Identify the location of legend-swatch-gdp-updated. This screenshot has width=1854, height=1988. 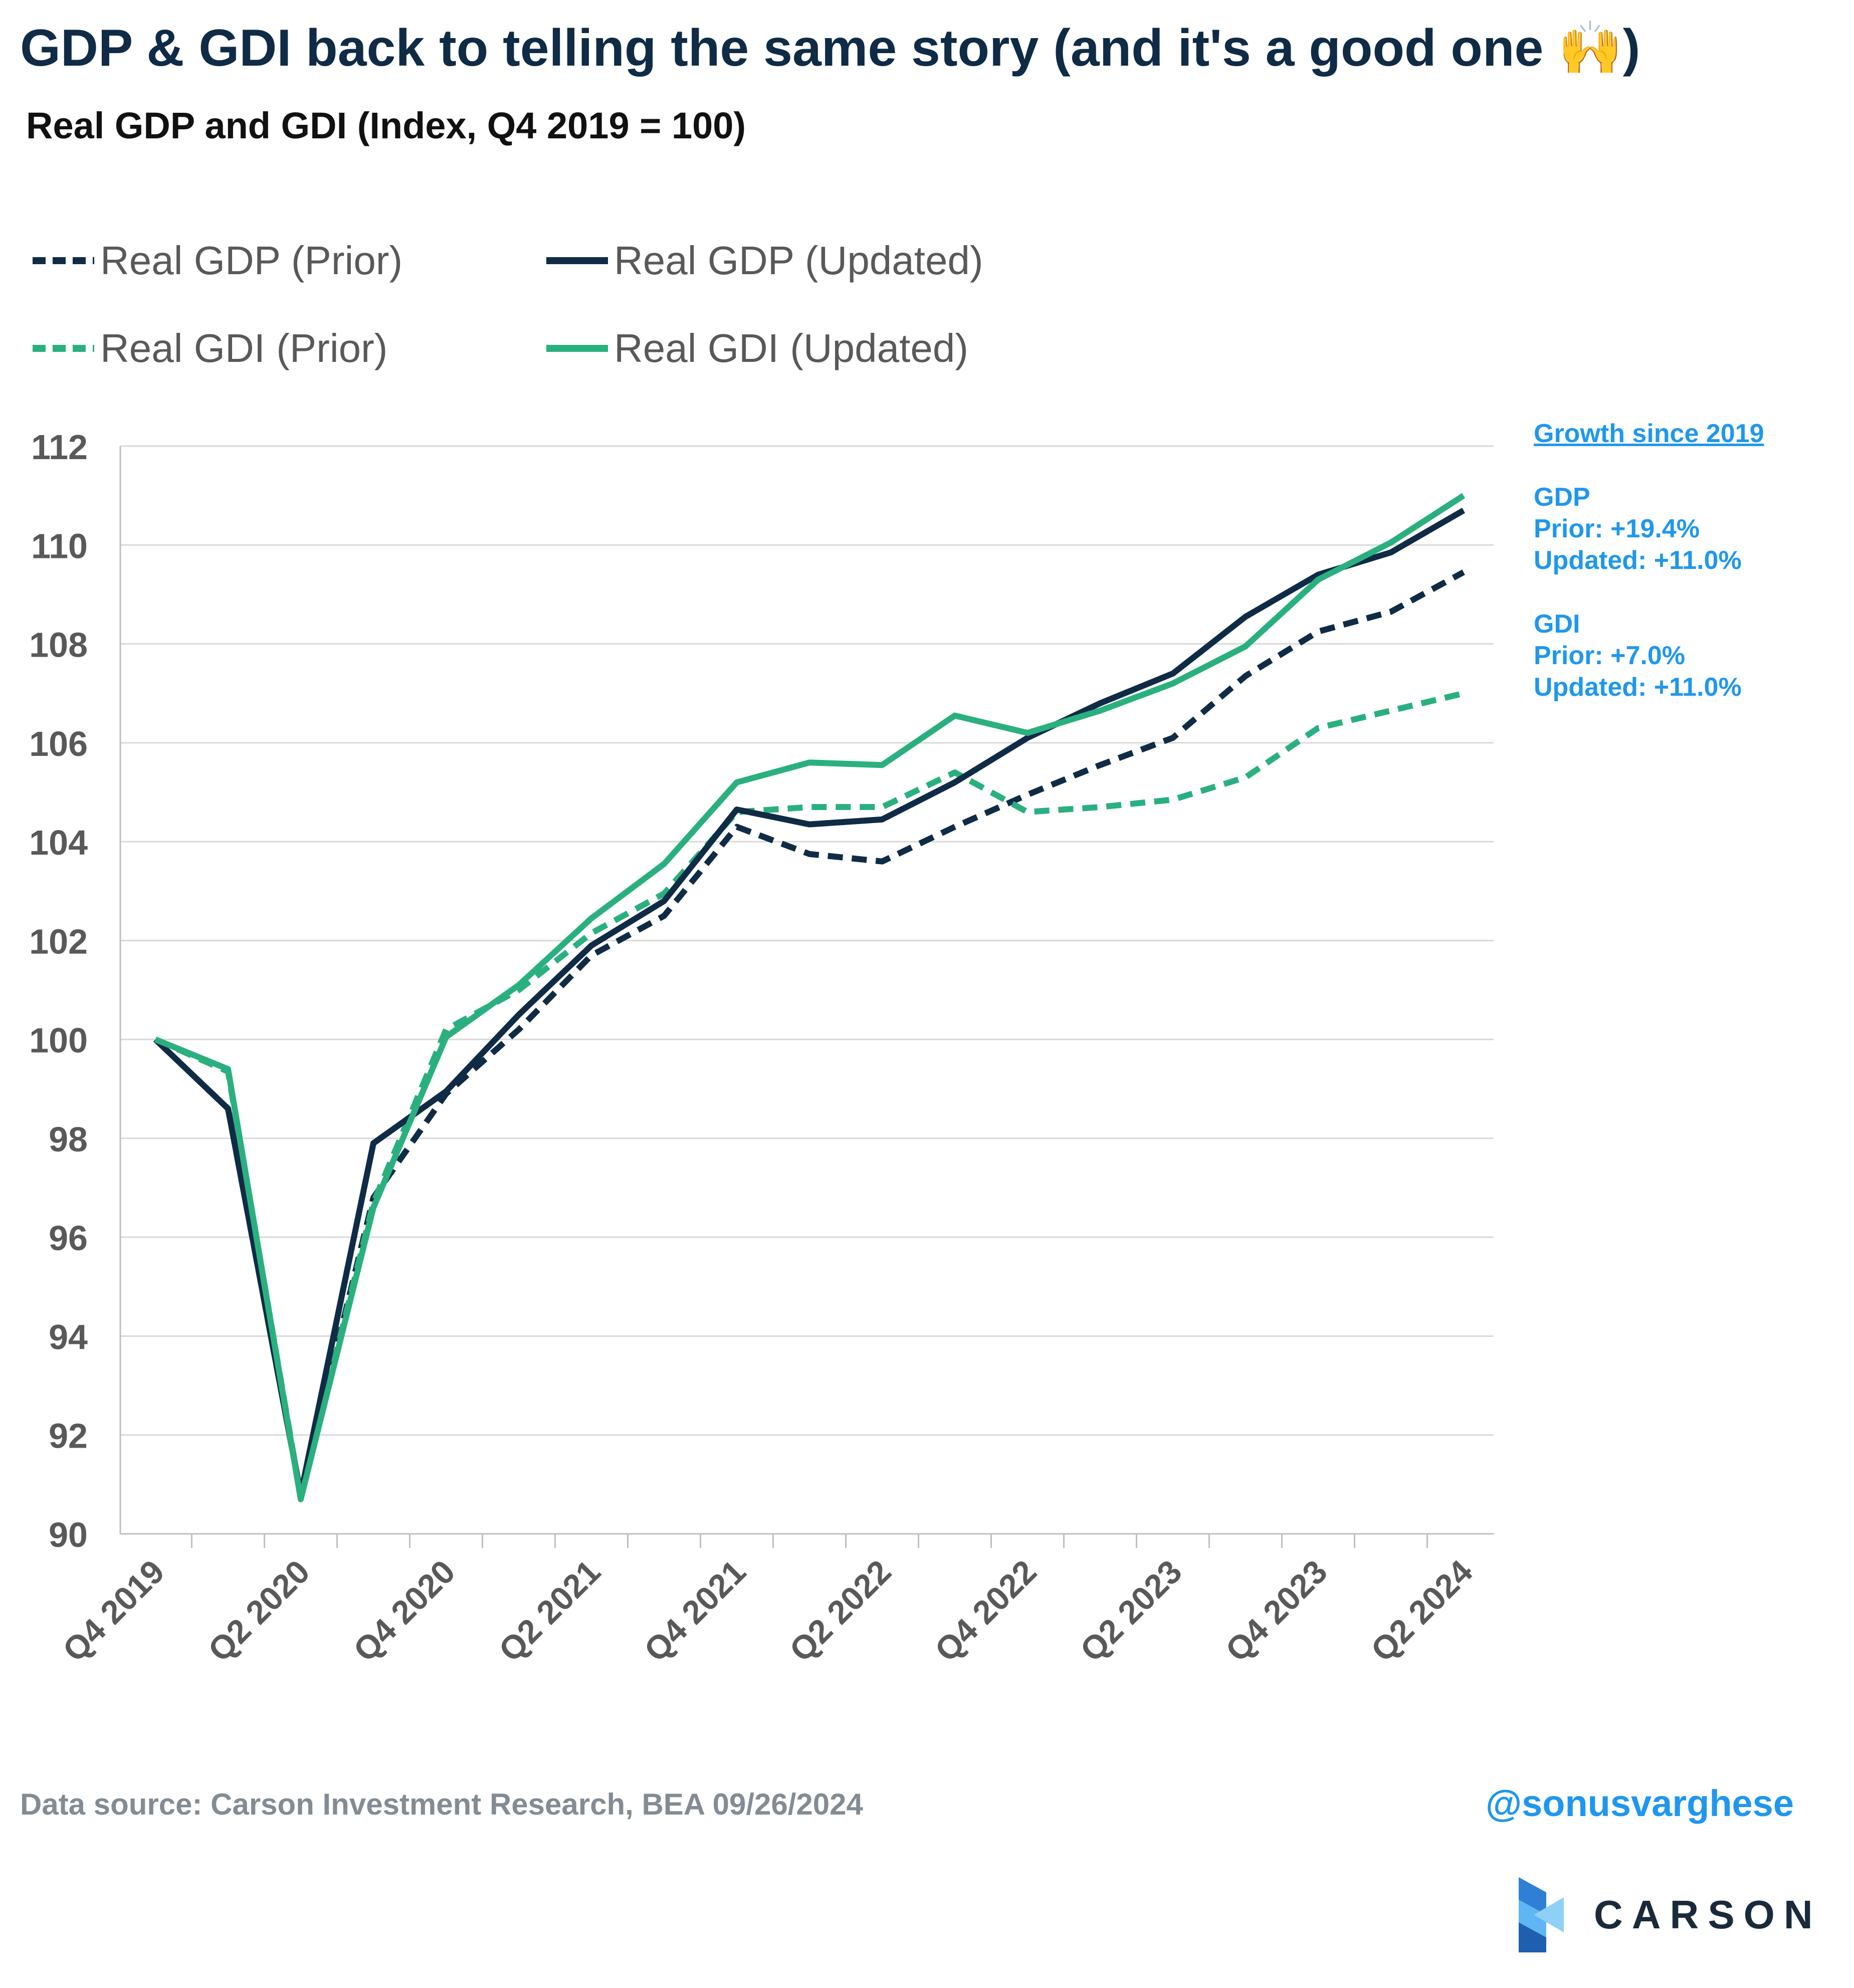
(577, 260).